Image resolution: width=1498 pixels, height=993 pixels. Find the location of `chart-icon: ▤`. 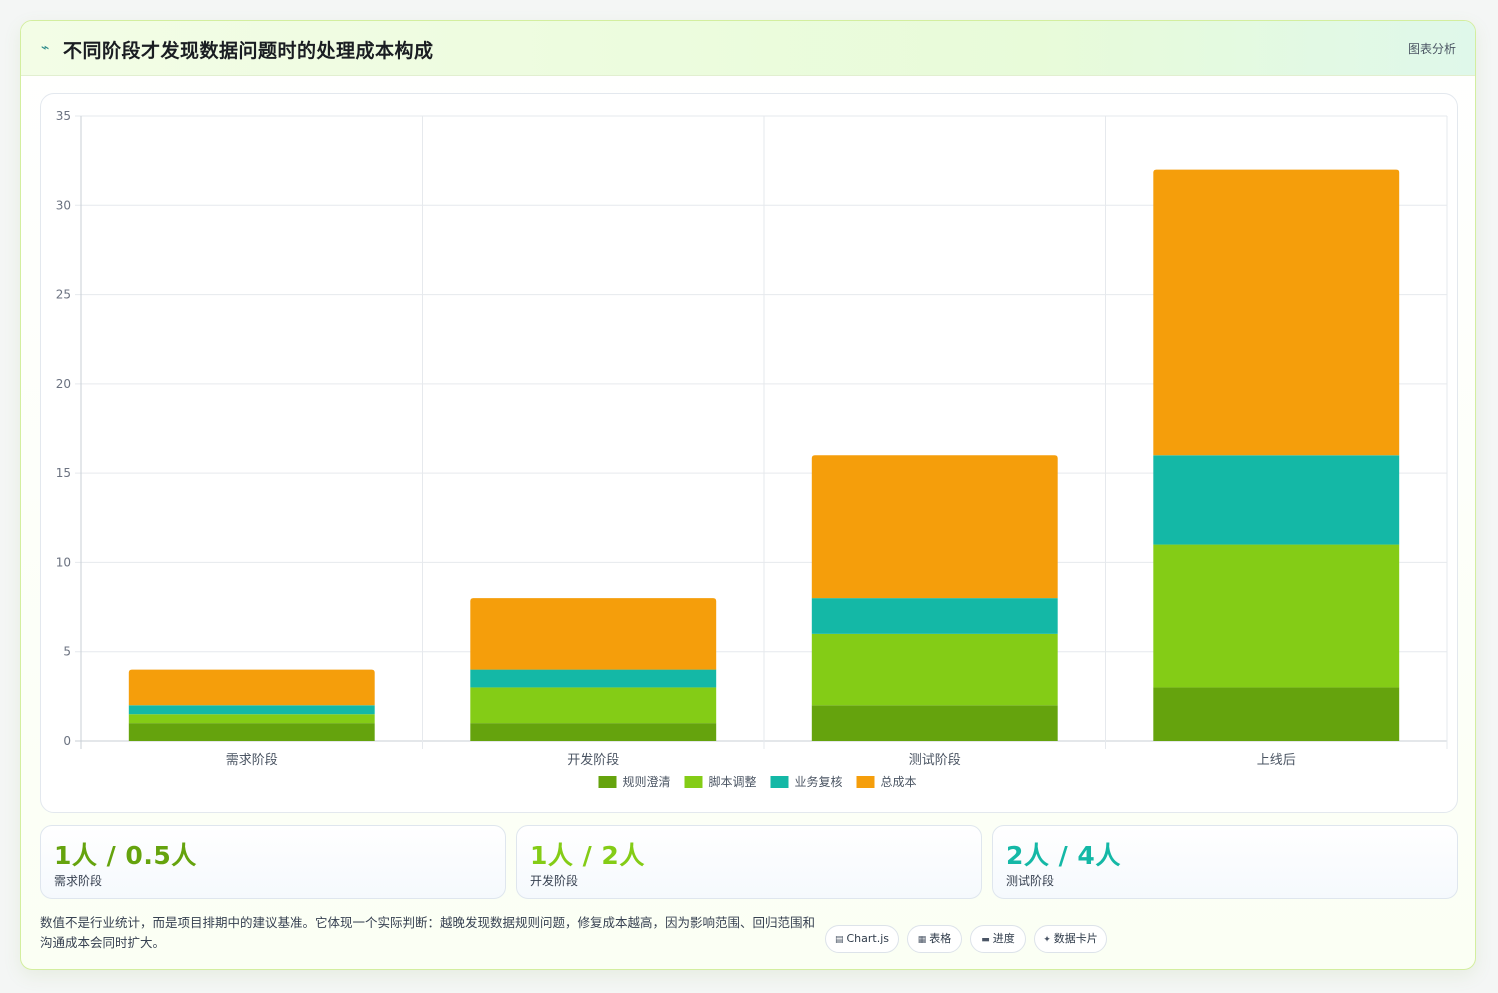

chart-icon: ▤ is located at coordinates (839, 940).